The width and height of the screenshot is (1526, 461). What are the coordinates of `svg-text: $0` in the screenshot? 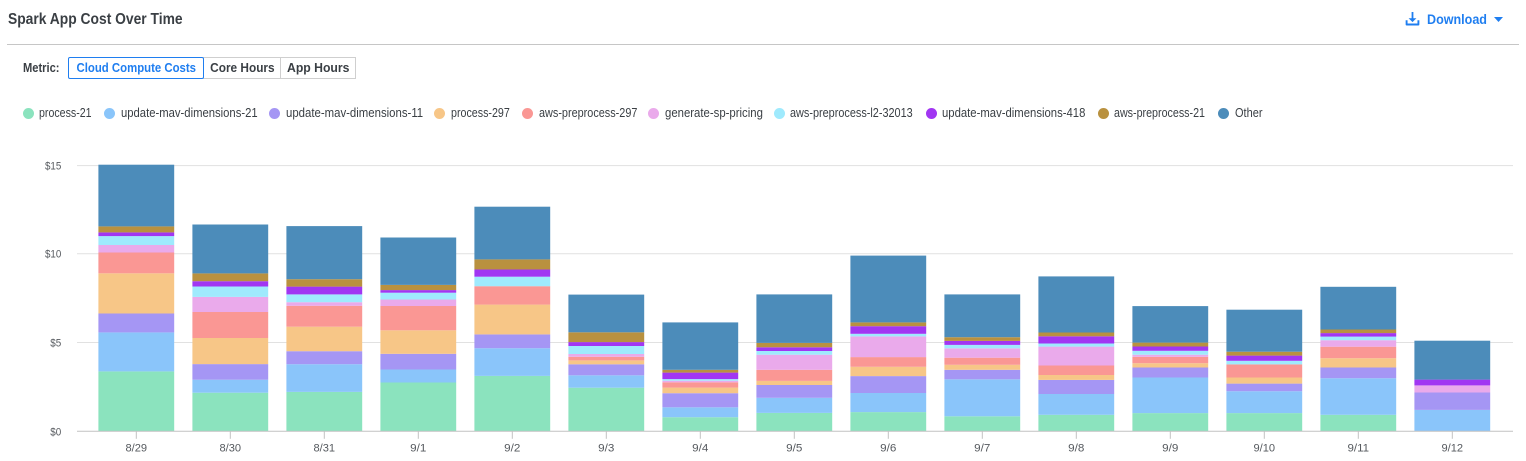 It's located at (55, 432).